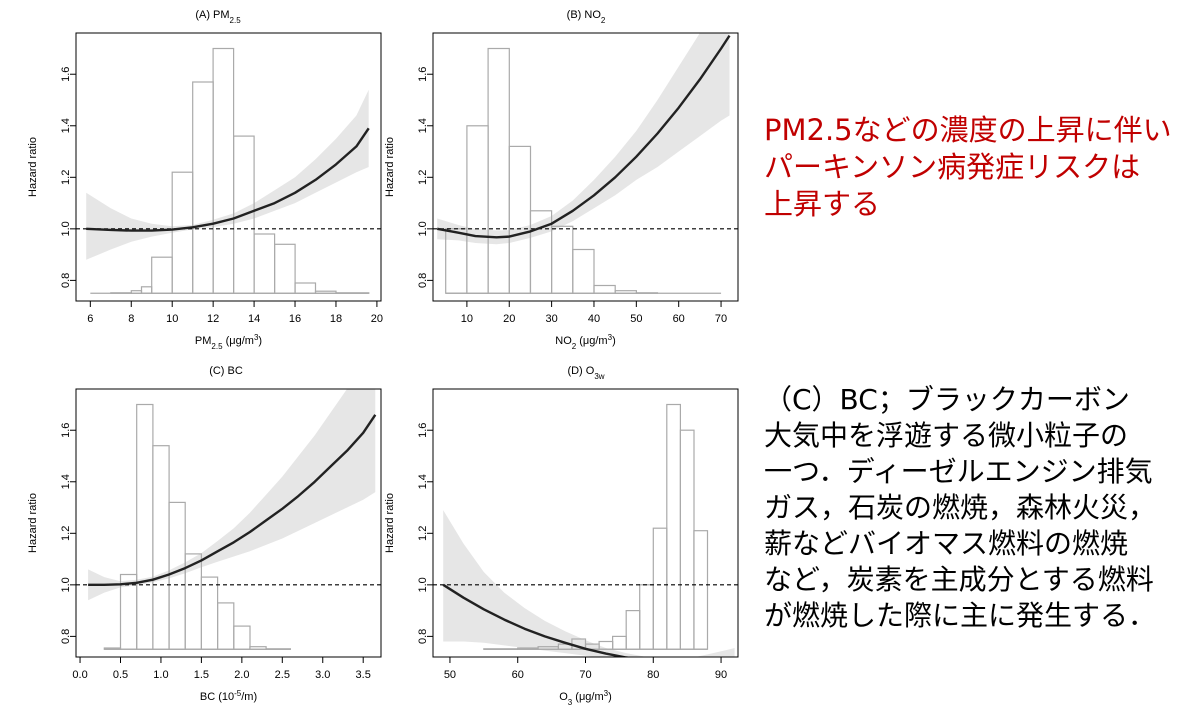  Describe the element at coordinates (249, 697) in the screenshot. I see `x-axis-label-text: /m)` at that location.